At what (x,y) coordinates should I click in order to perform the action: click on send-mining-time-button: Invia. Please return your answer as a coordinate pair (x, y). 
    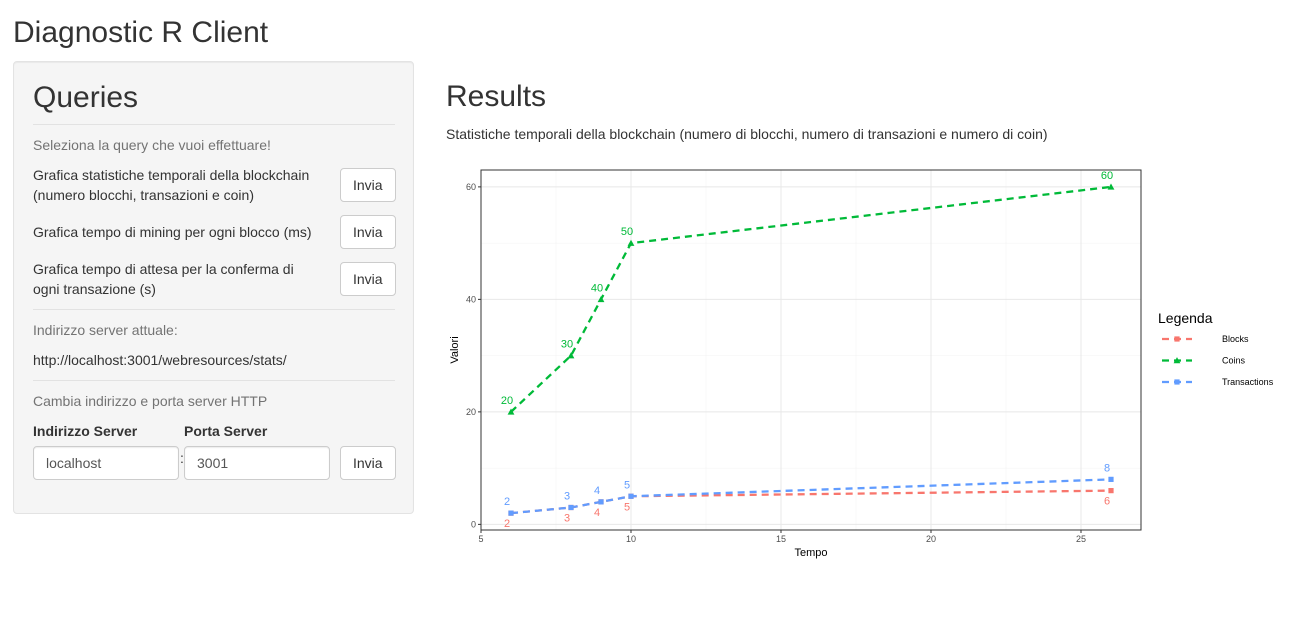
    Looking at the image, I should click on (368, 232).